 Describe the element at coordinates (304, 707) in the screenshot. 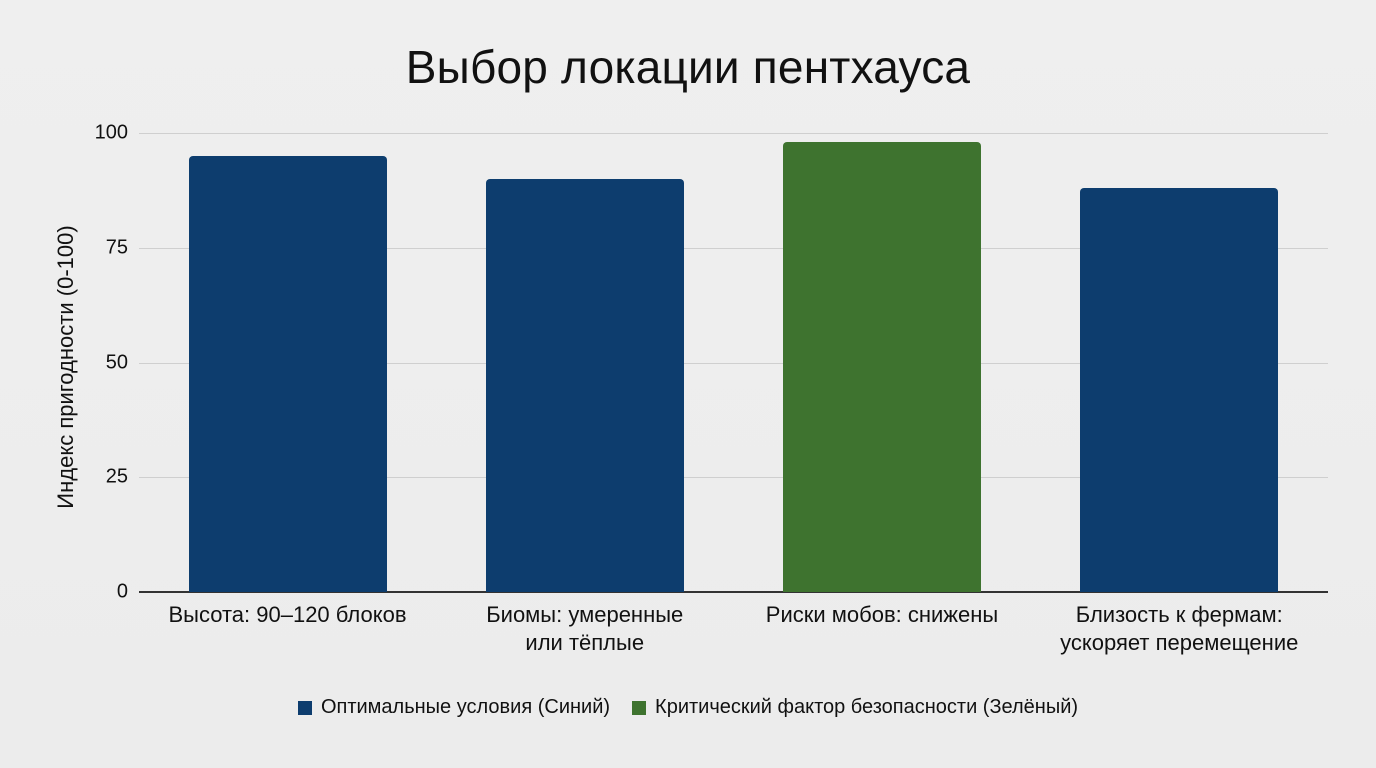

I see `legend-swatch-blue` at that location.